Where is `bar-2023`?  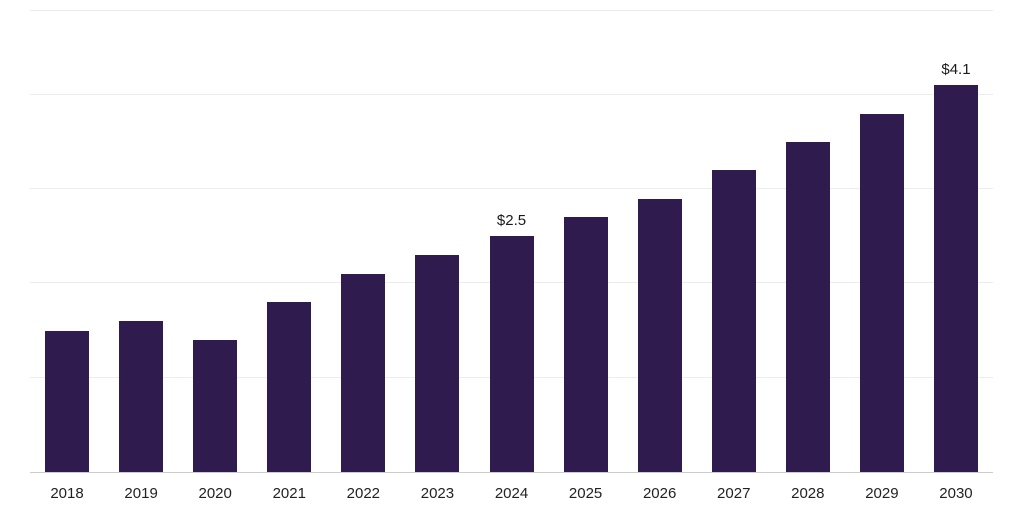 bar-2023 is located at coordinates (437, 363).